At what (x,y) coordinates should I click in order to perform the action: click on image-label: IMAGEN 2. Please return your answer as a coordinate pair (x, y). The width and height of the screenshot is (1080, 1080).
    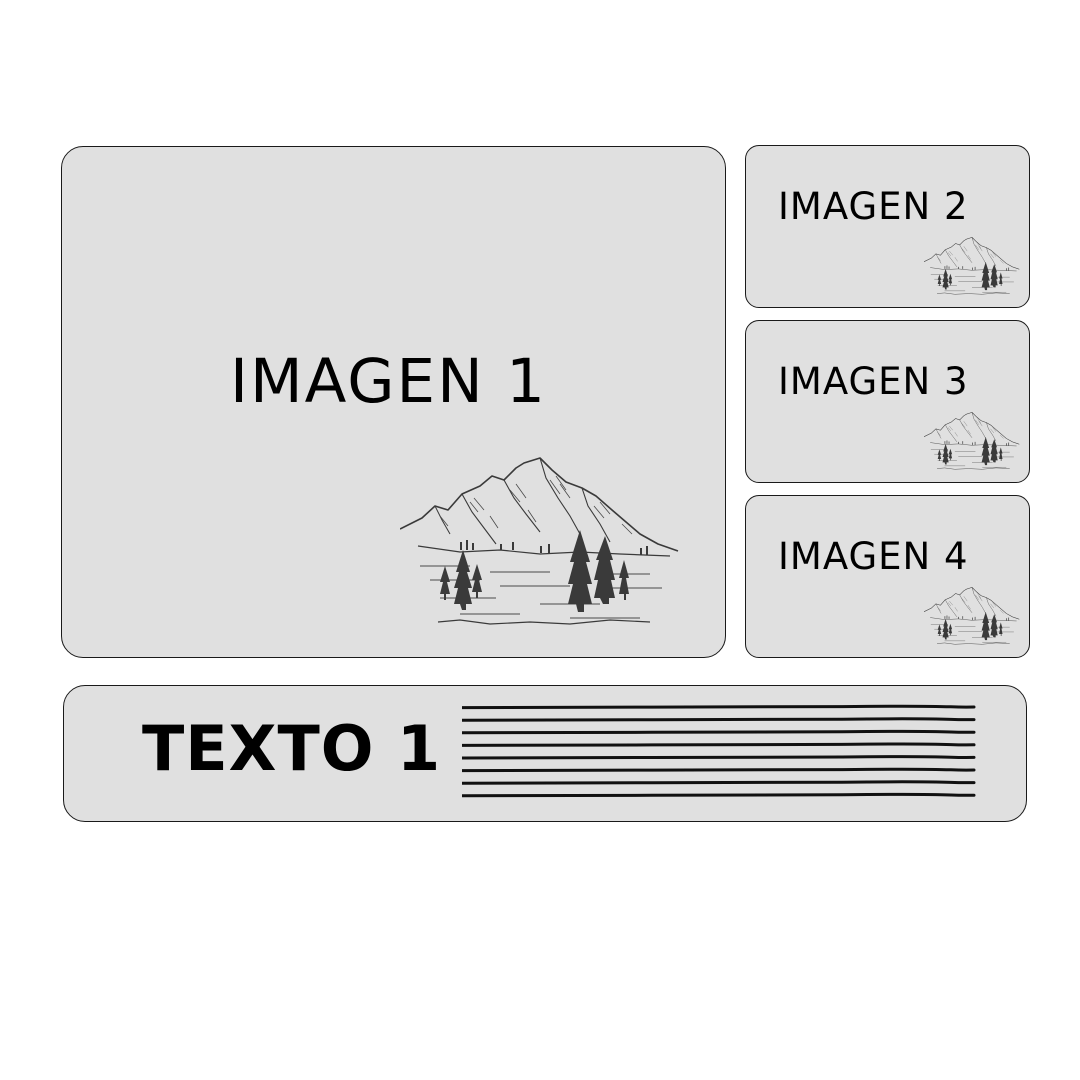
    Looking at the image, I should click on (873, 206).